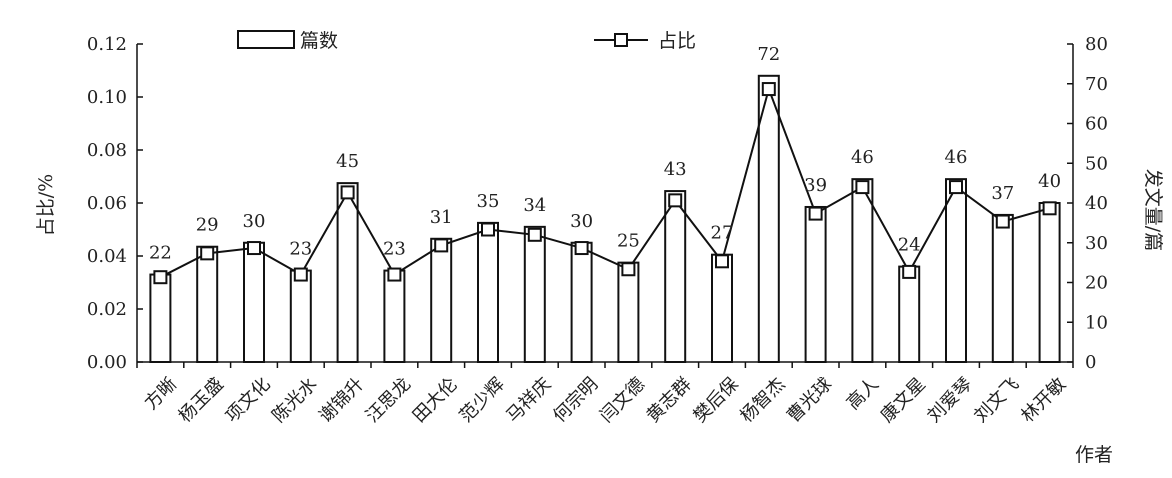  What do you see at coordinates (1096, 243) in the screenshot?
I see `right-tick-label: 30` at bounding box center [1096, 243].